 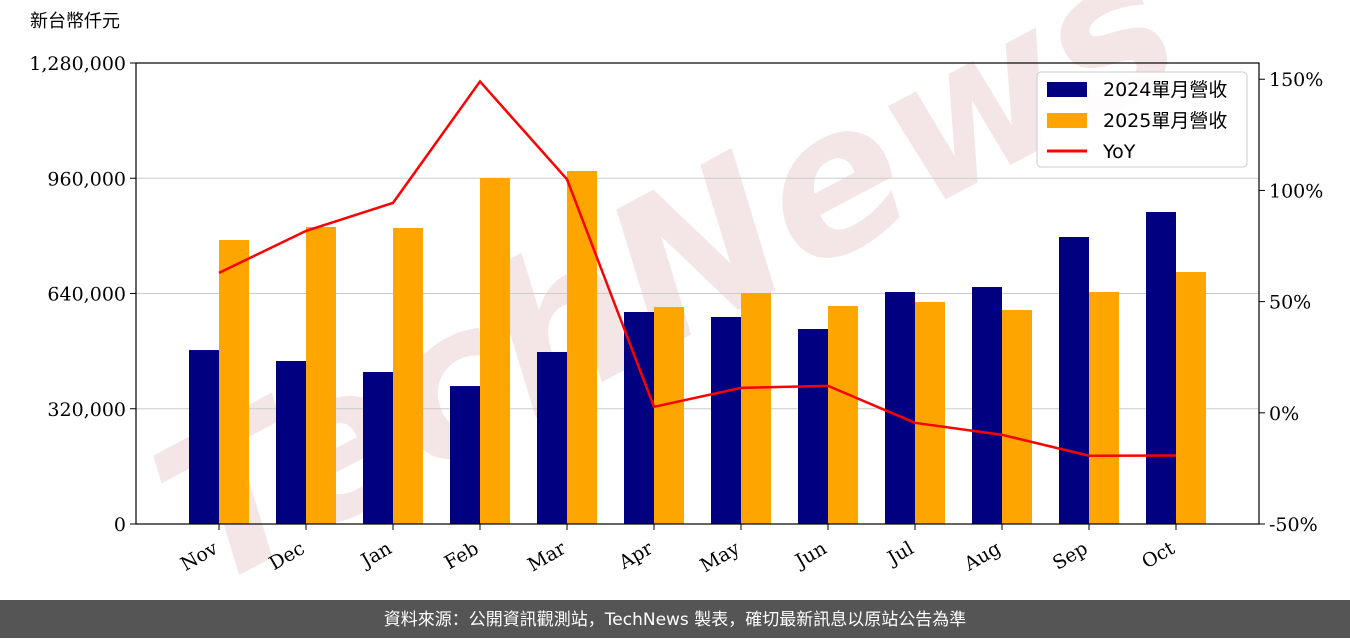 What do you see at coordinates (1293, 525) in the screenshot?
I see `y2-tick-label: -50%` at bounding box center [1293, 525].